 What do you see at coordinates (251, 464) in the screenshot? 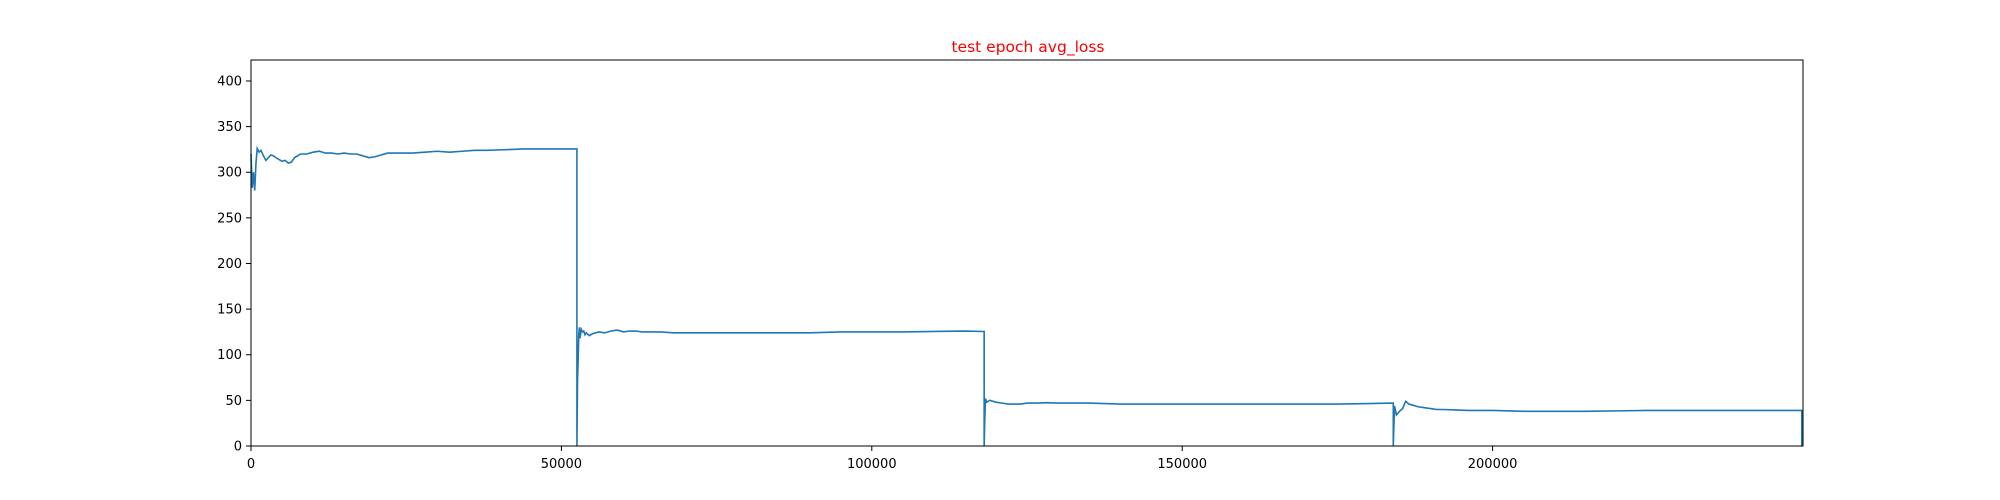
I see `x-tick-label: 0` at bounding box center [251, 464].